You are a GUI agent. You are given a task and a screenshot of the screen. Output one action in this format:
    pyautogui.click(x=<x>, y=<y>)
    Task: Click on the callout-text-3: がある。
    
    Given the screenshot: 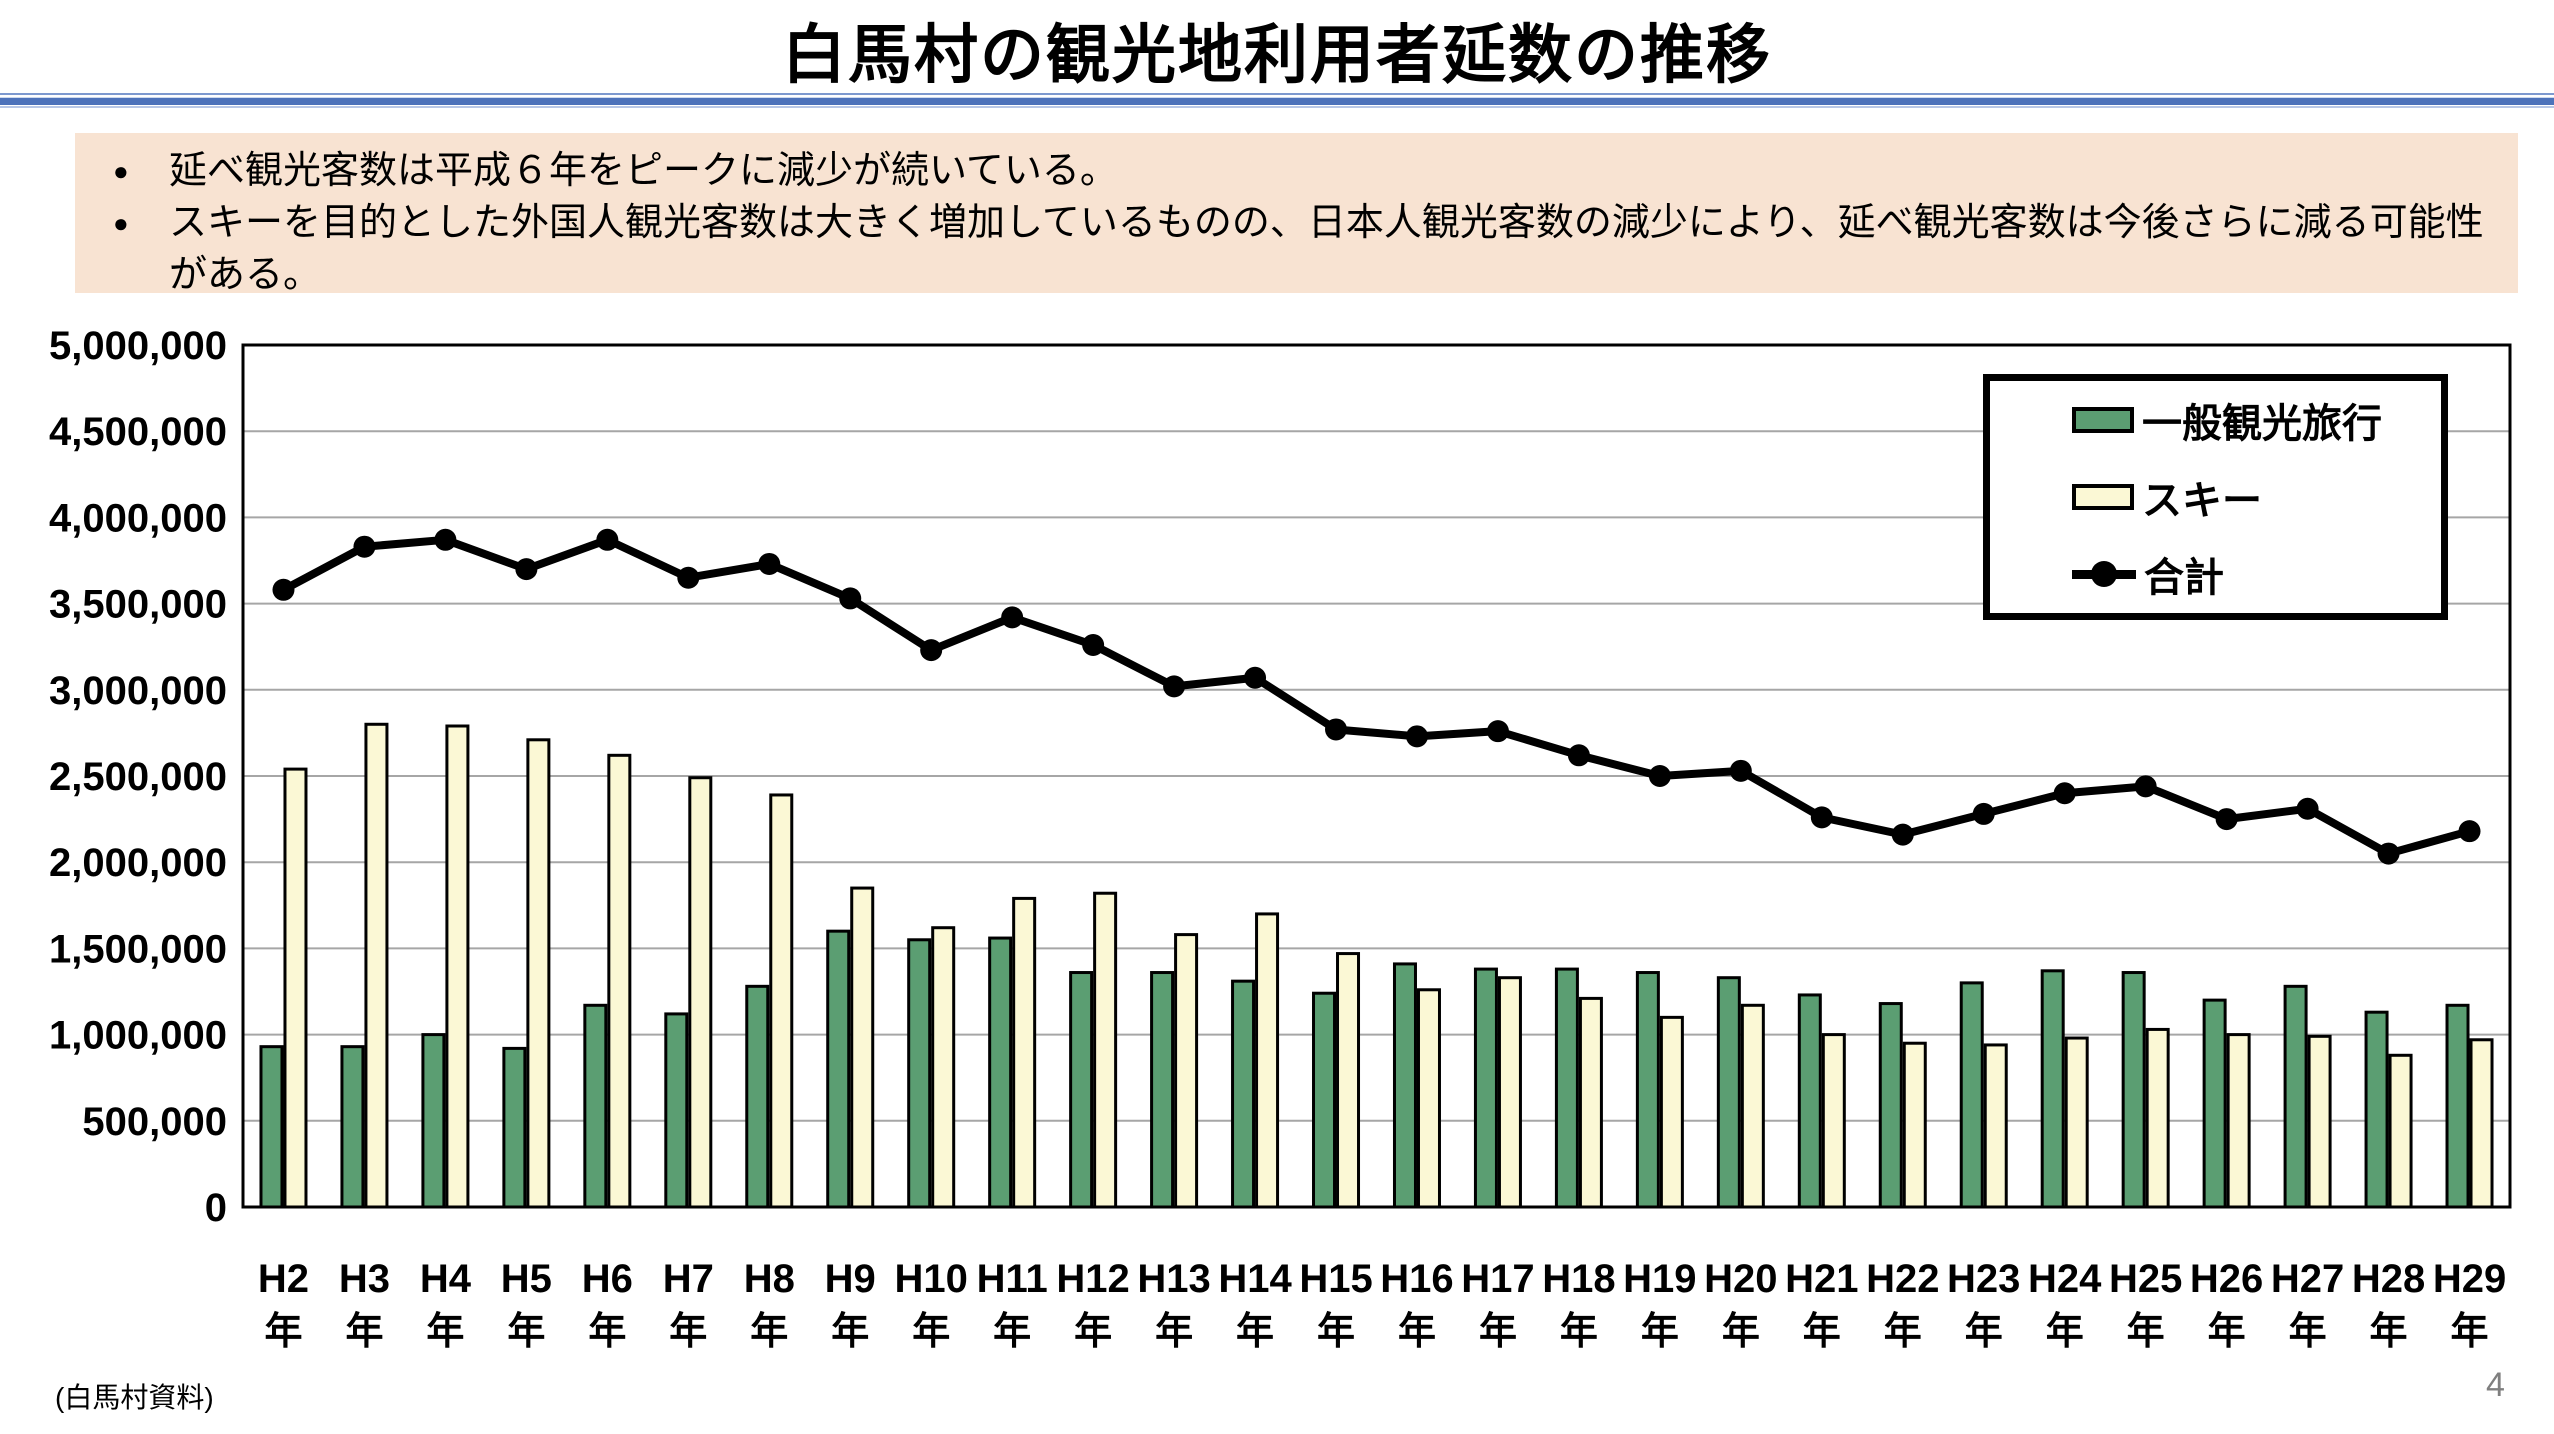 What is the action you would take?
    pyautogui.click(x=245, y=275)
    